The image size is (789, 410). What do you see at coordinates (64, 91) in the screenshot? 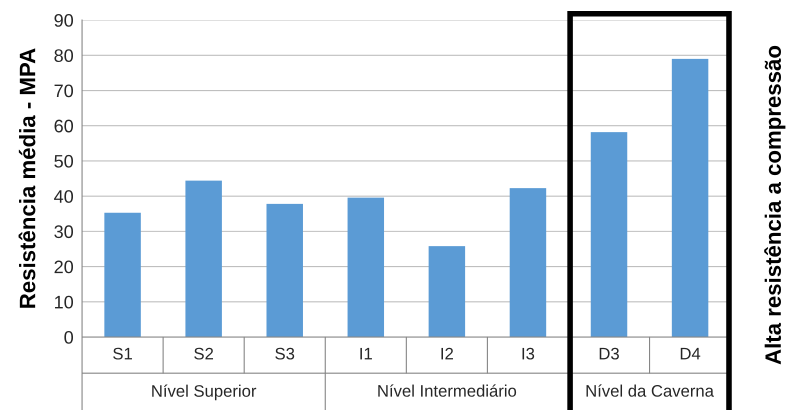
I see `y-tick-label: 70` at bounding box center [64, 91].